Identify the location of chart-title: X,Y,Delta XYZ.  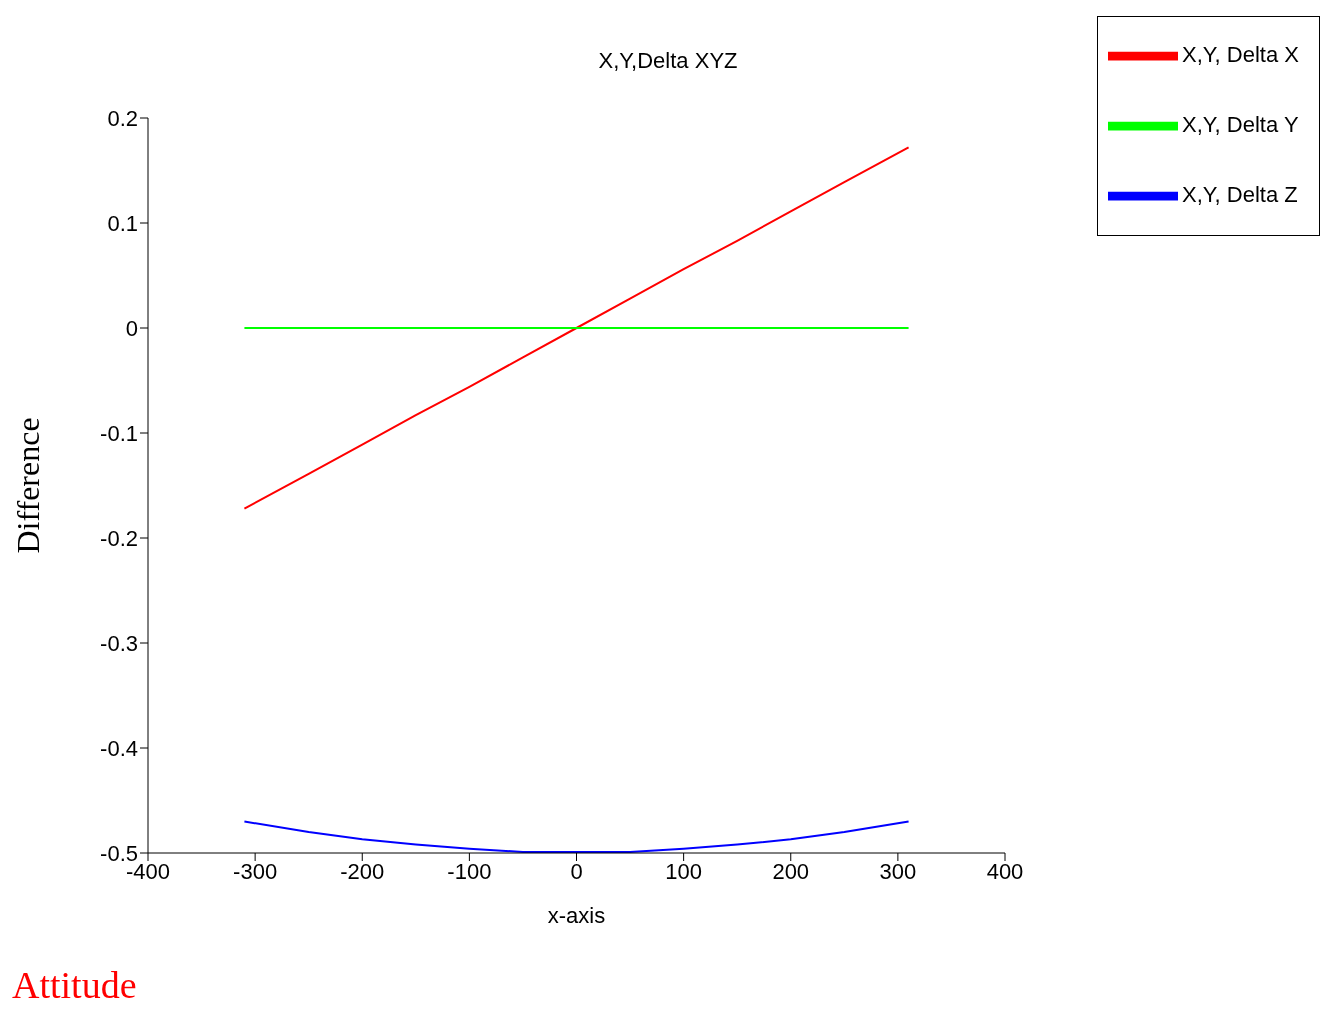
(668, 60).